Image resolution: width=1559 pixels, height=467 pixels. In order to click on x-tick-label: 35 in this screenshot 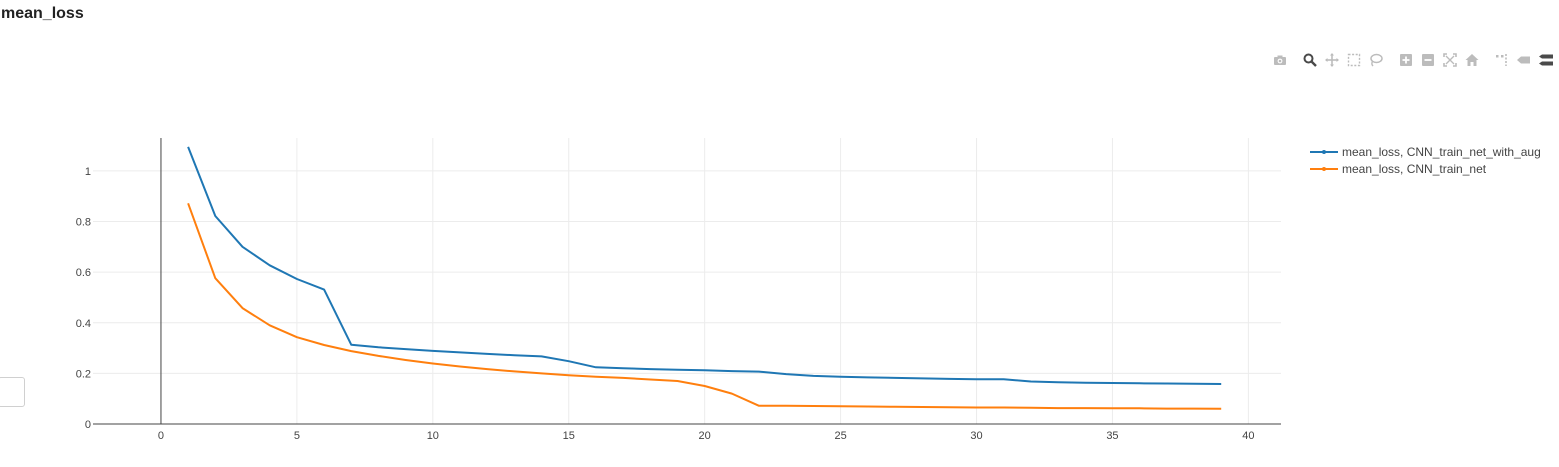, I will do `click(1112, 436)`.